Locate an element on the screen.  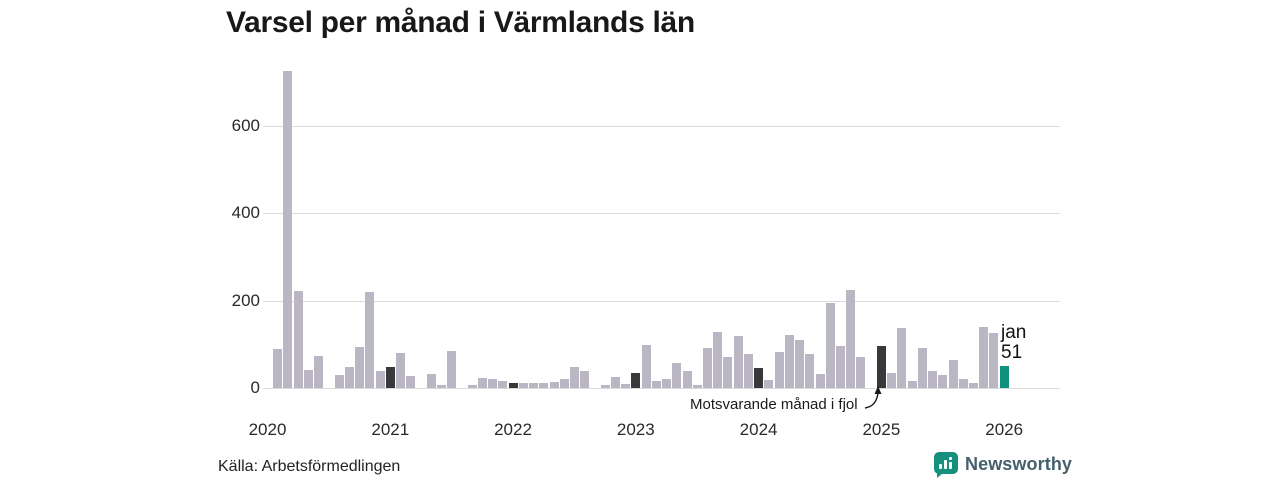
x-axis-tick-2022: 2022 is located at coordinates (513, 429).